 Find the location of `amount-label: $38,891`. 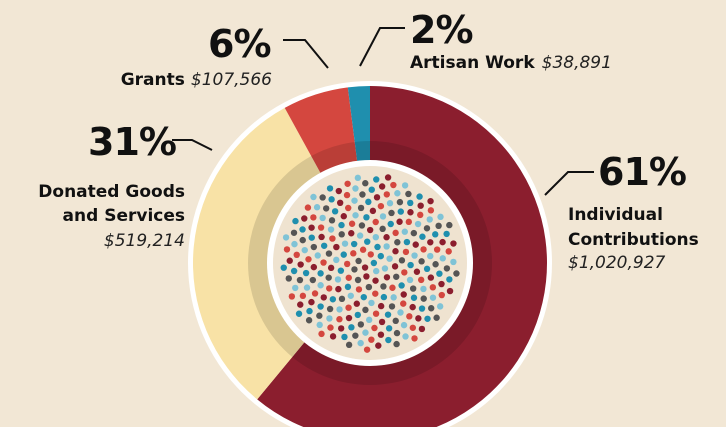

amount-label: $38,891 is located at coordinates (577, 63).